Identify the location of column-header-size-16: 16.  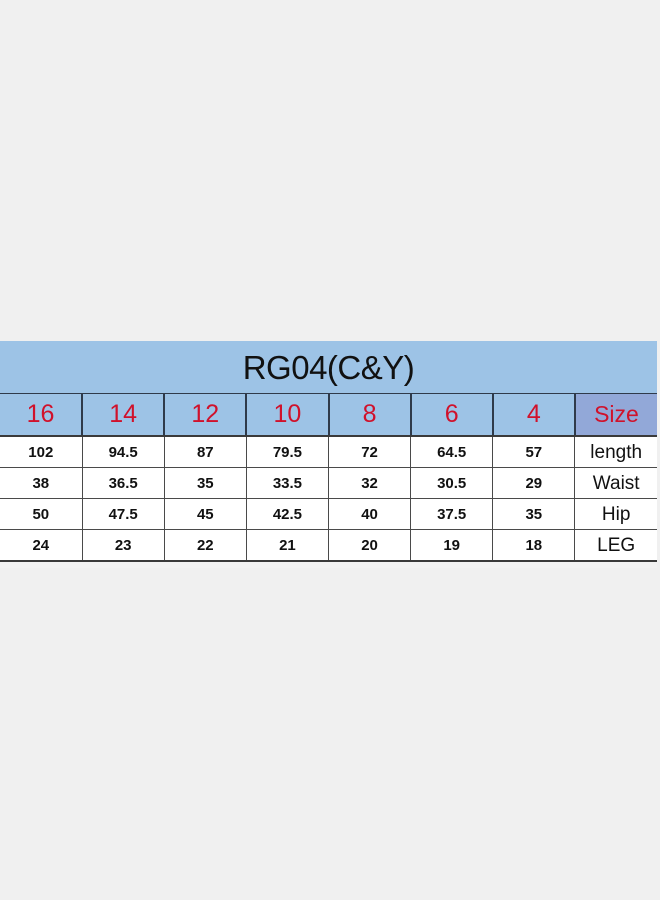
(42, 415).